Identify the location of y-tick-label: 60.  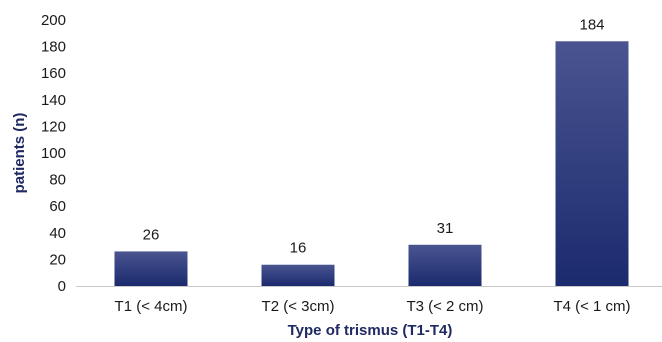
(57, 206).